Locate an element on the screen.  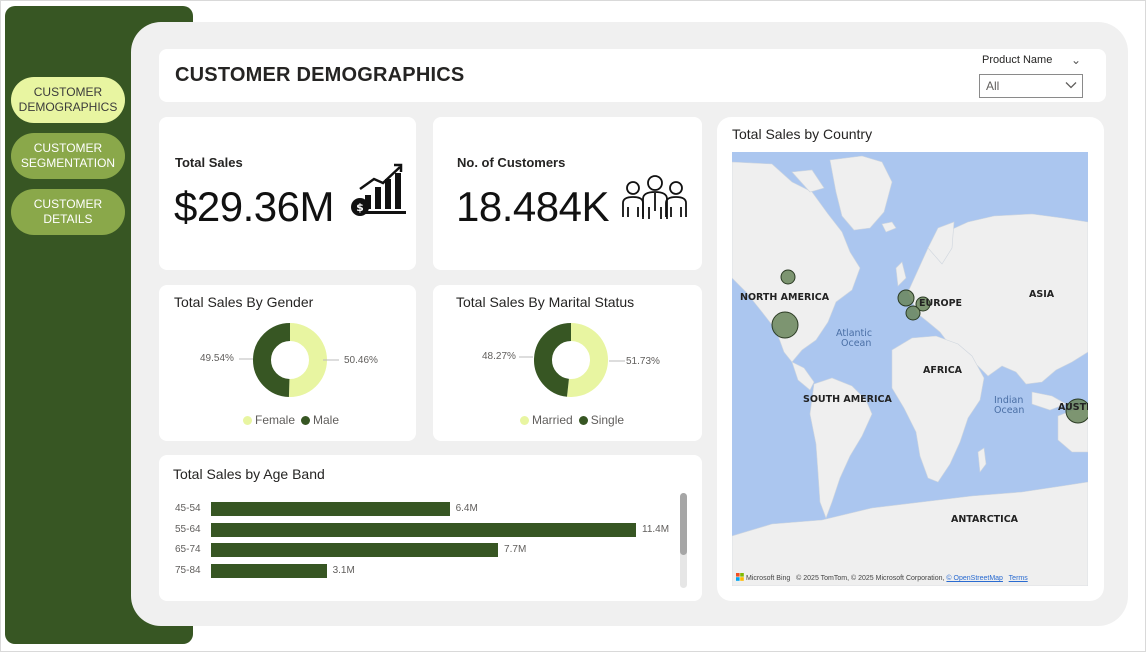
age-band-scrollbar is located at coordinates (683, 540).